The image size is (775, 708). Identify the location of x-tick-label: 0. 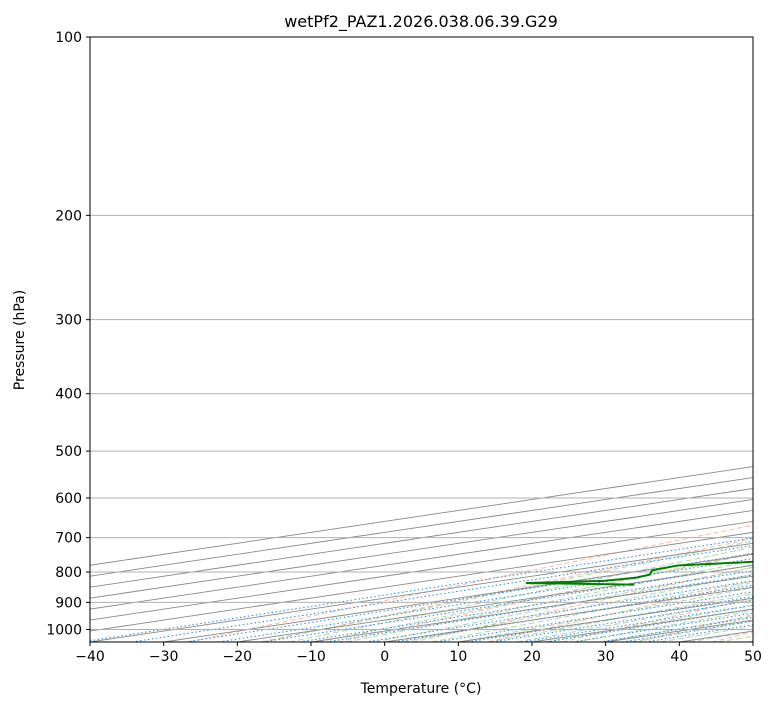
(384, 657).